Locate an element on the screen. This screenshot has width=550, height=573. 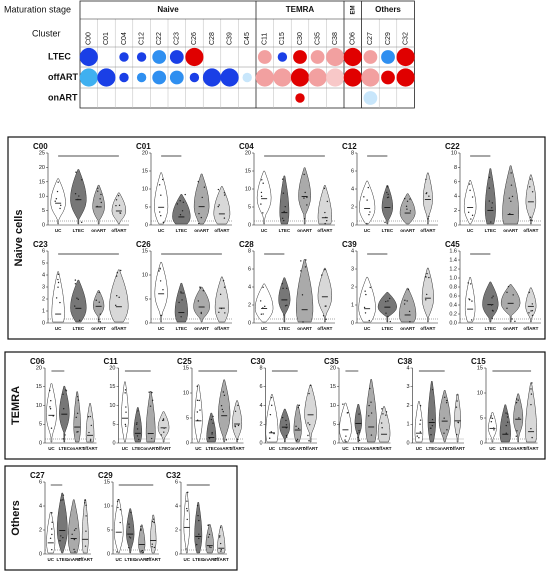
y-tick-label: 15 is located at coordinates (333, 387).